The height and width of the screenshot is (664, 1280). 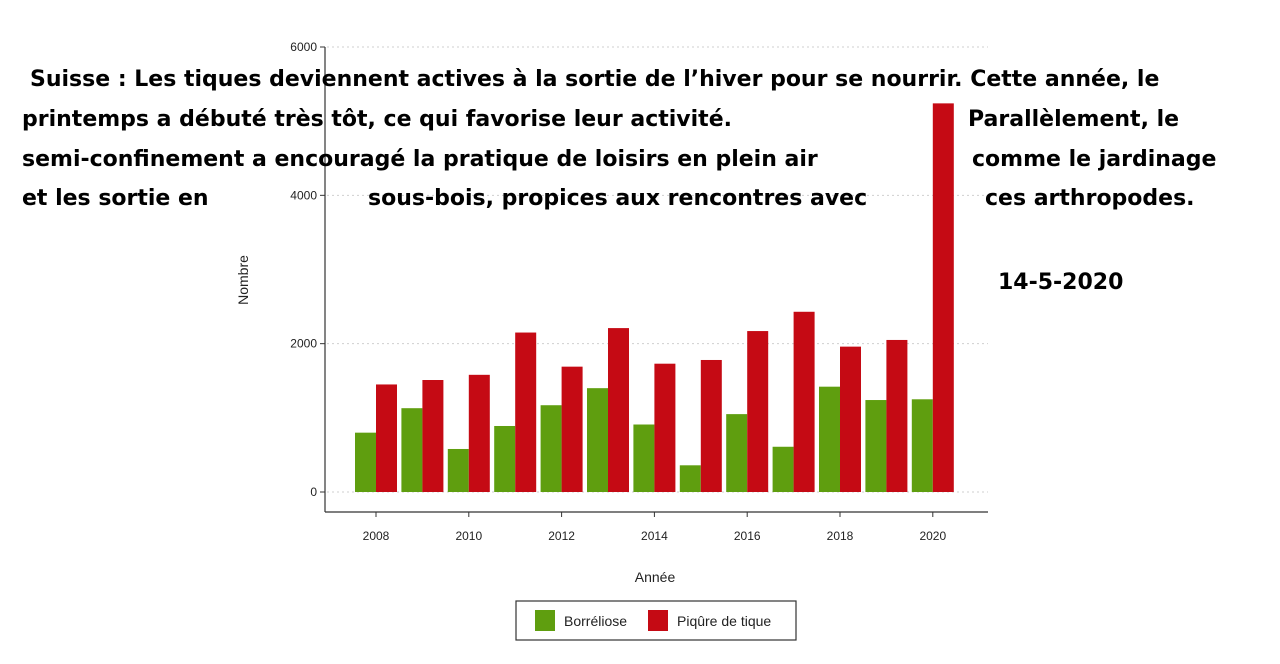 What do you see at coordinates (654, 536) in the screenshot?
I see `x-tick-label: 2014` at bounding box center [654, 536].